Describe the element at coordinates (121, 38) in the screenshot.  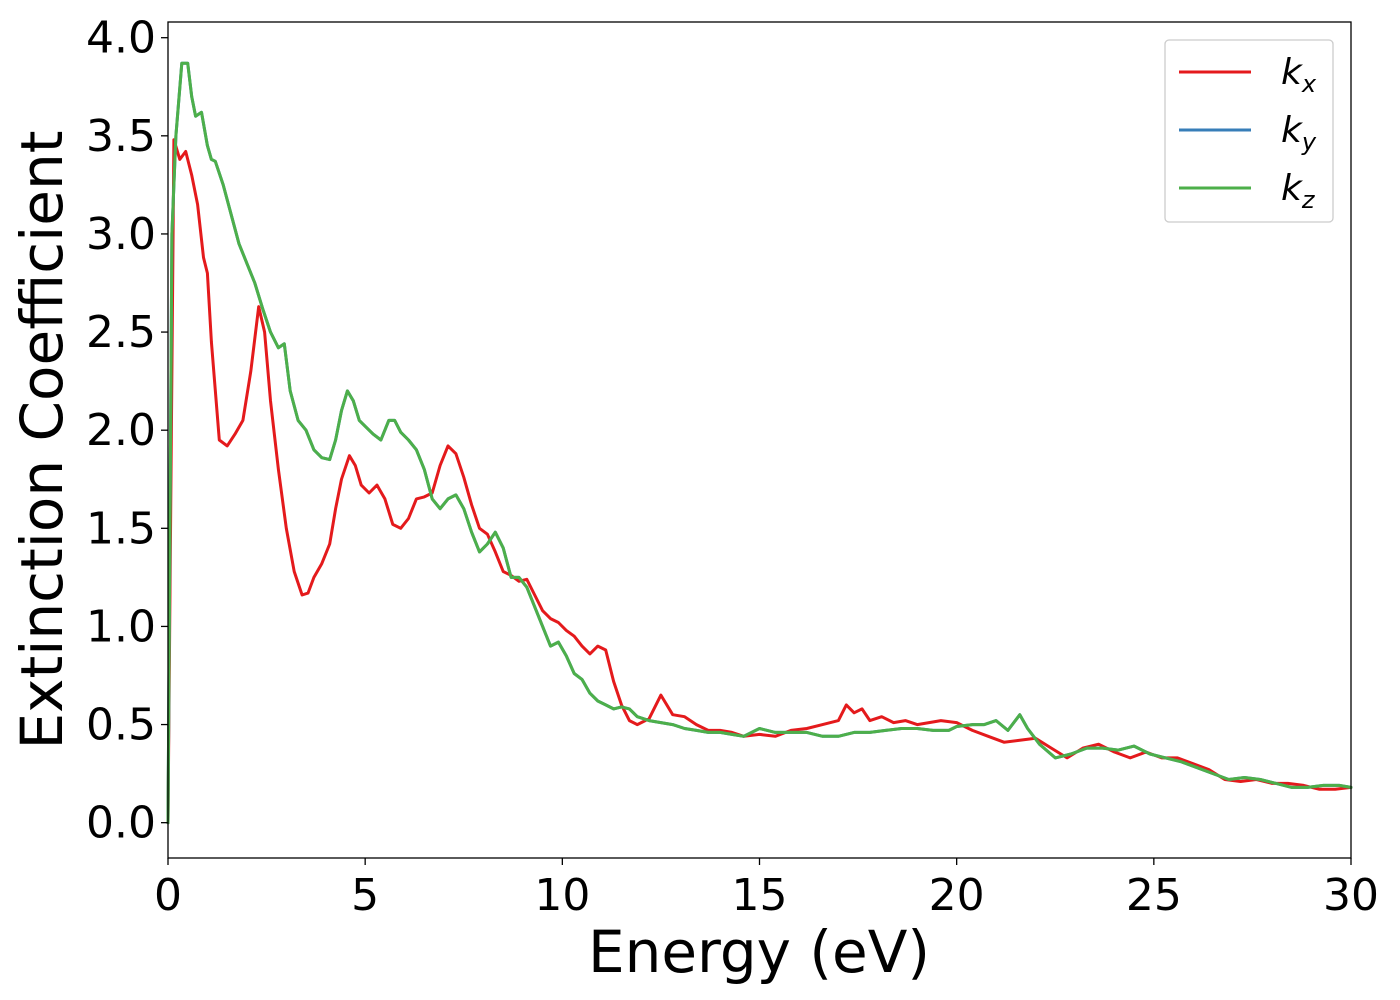
I see `y-tick-label: 4.0` at that location.